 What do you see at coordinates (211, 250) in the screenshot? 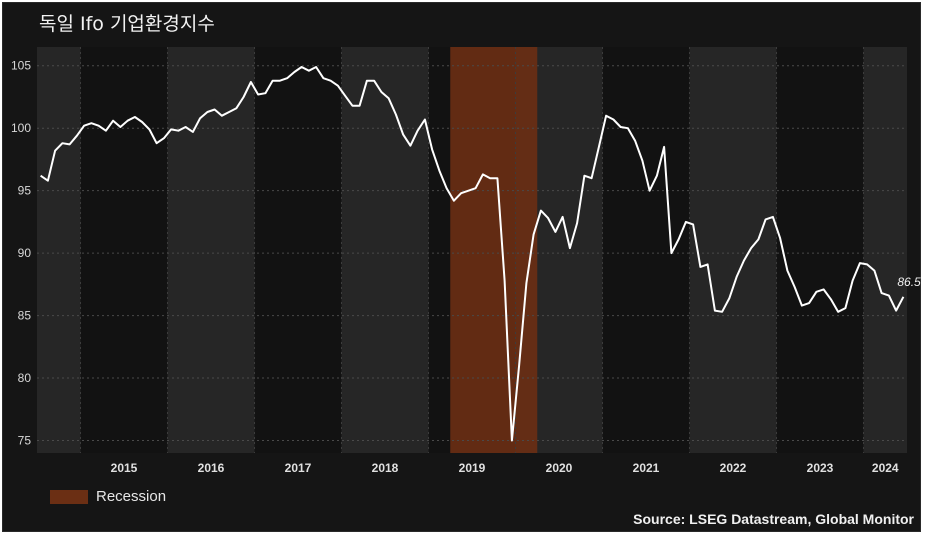
I see `year-band-2016` at bounding box center [211, 250].